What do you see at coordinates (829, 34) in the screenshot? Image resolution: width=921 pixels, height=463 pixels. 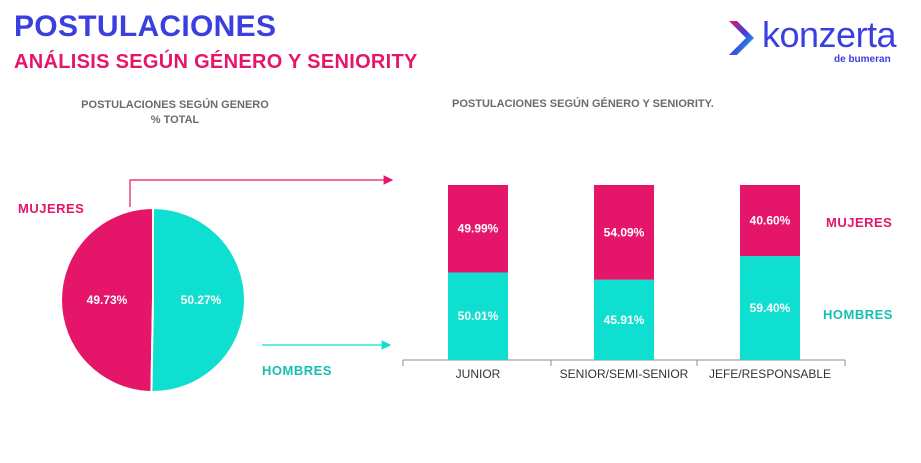 I see `logo-wordmark: konzerta` at bounding box center [829, 34].